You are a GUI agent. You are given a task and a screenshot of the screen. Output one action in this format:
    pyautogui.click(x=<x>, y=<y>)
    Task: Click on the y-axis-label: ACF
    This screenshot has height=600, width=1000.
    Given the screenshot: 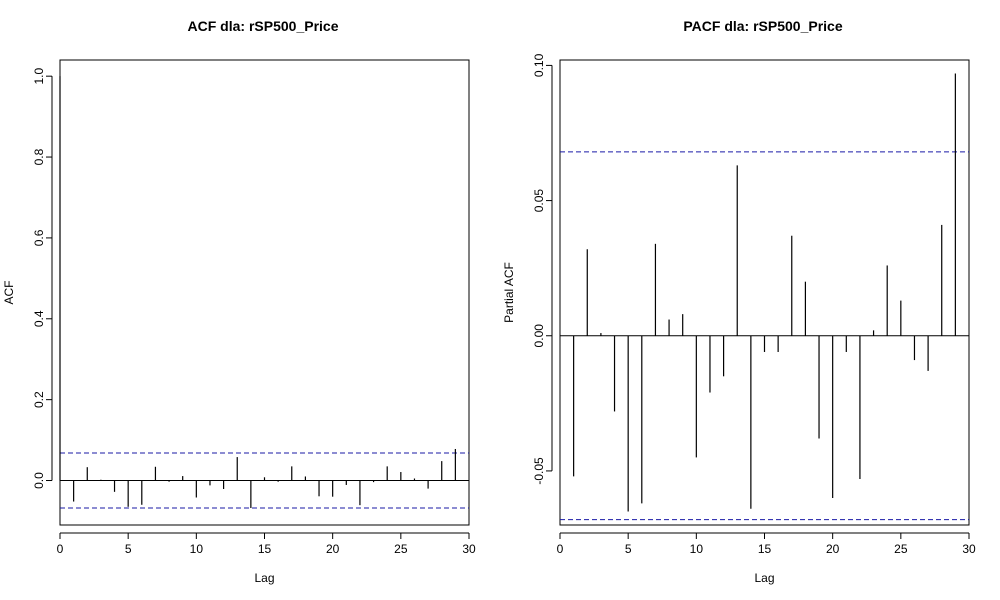 What is the action you would take?
    pyautogui.click(x=9, y=293)
    